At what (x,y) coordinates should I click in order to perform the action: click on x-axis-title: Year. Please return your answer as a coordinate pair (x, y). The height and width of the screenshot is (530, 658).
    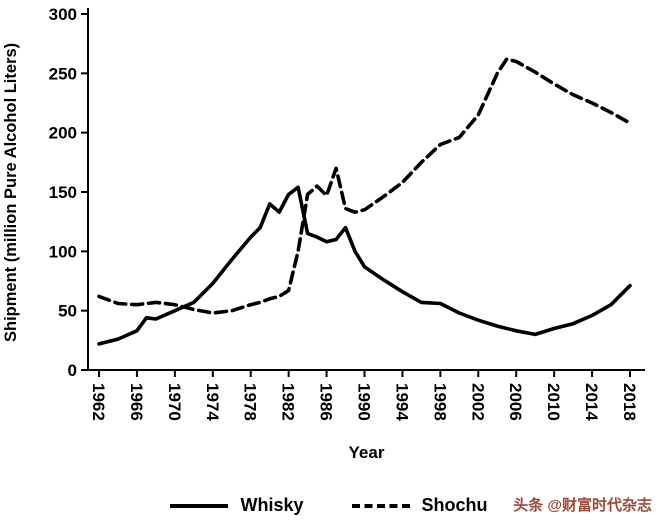
    Looking at the image, I should click on (366, 452).